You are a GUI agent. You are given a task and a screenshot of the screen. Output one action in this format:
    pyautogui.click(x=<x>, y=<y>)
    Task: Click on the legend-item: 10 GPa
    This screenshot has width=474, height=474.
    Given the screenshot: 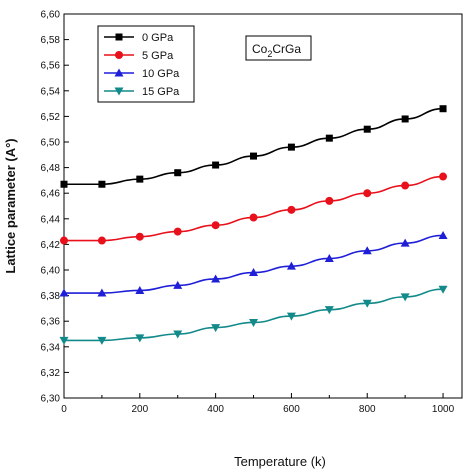 What is the action you would take?
    pyautogui.click(x=142, y=74)
    